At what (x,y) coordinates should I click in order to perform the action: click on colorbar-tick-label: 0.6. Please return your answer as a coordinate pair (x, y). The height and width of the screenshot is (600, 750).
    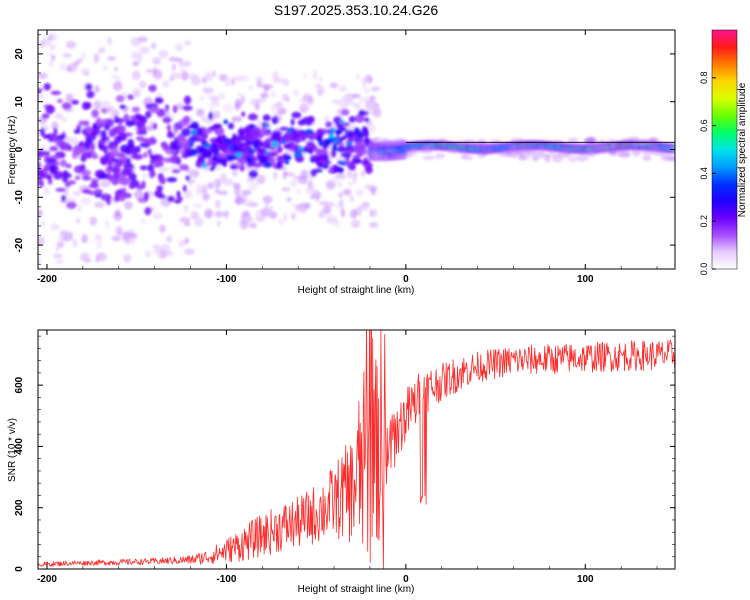
    Looking at the image, I should click on (704, 125).